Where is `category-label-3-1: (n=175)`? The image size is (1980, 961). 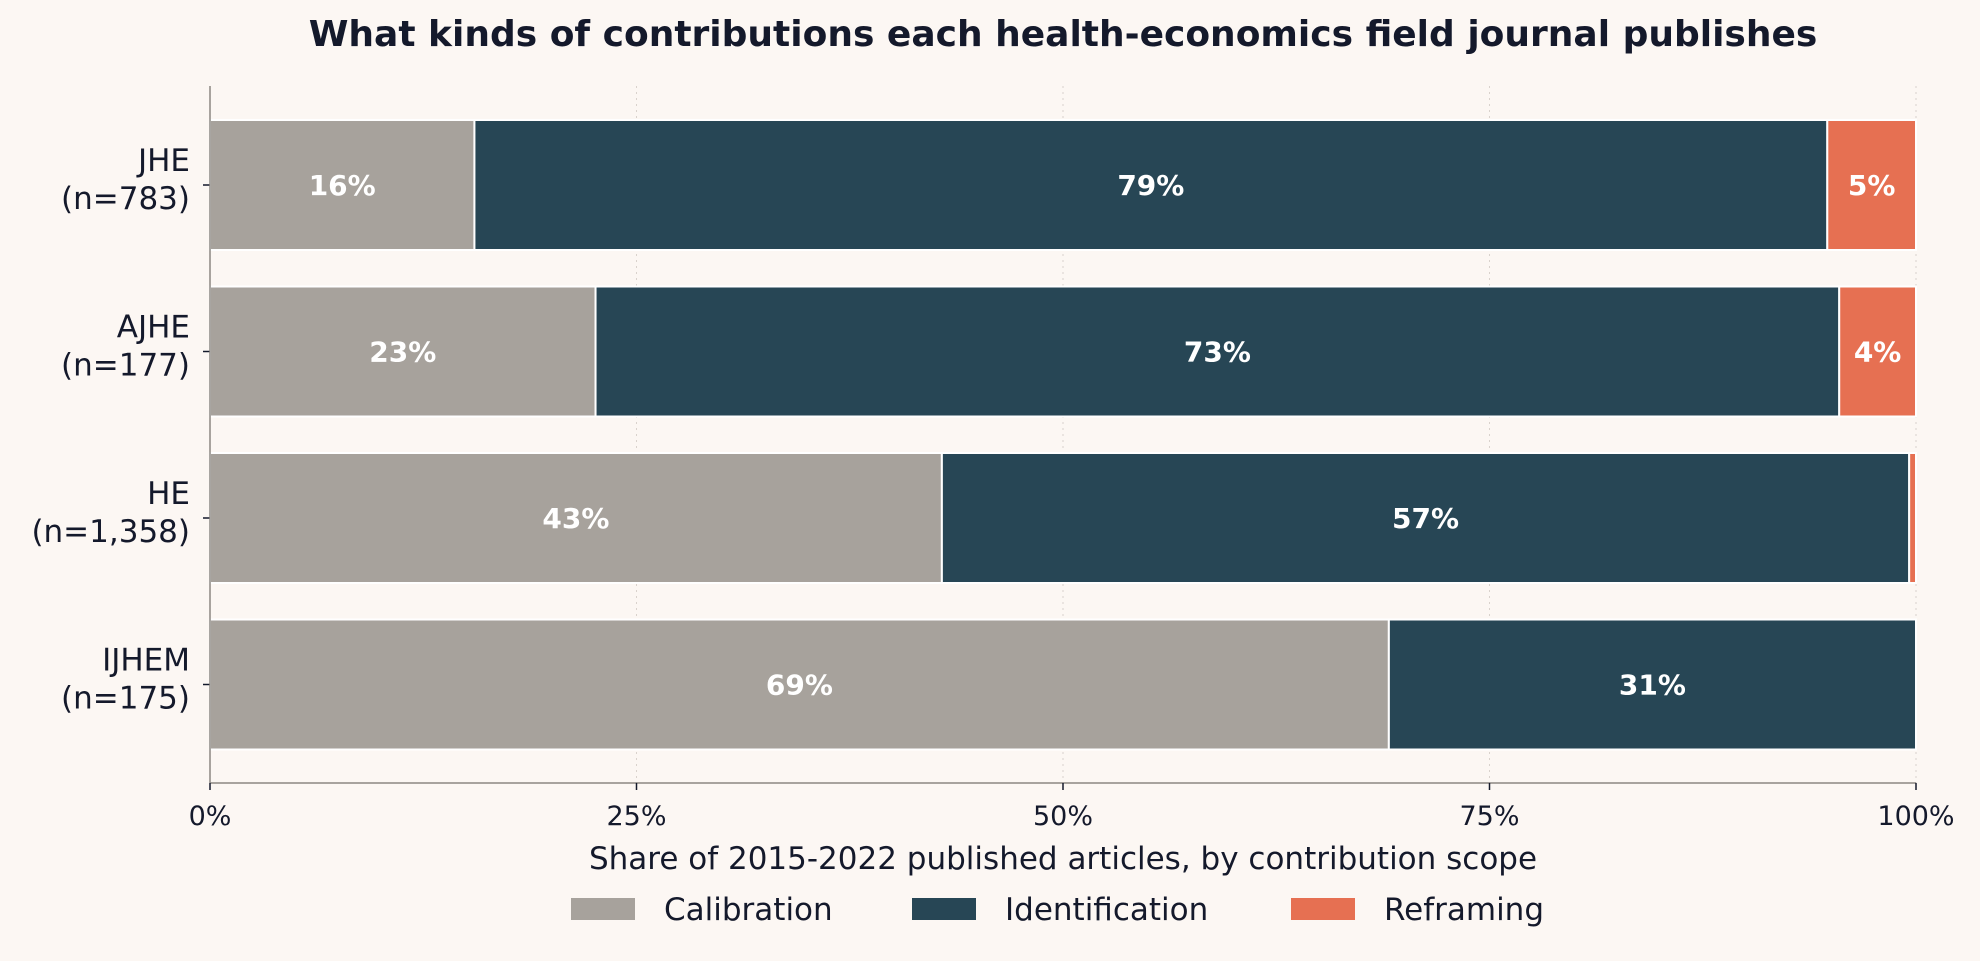 category-label-3-1: (n=175) is located at coordinates (125, 699).